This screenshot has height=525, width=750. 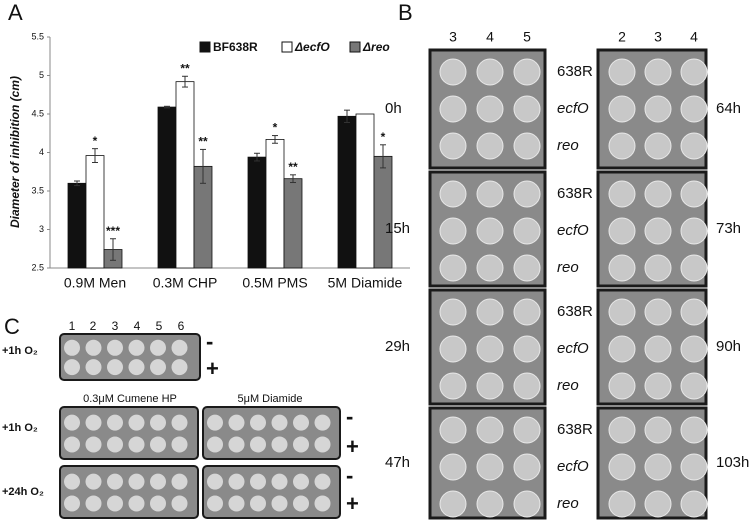 I want to click on y-axis-label: Diameter of inhibition (cm), so click(x=15, y=152).